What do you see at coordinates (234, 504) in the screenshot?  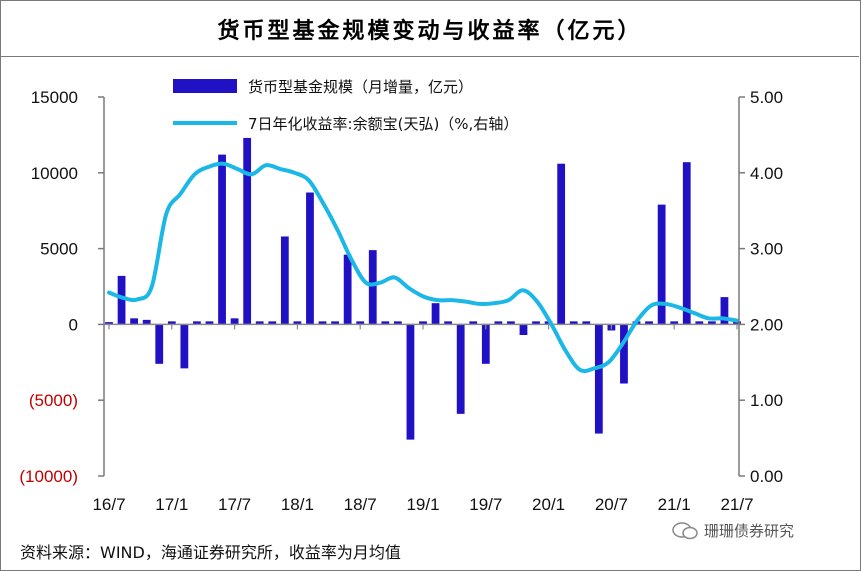 I see `x-tick-label: 17/7` at bounding box center [234, 504].